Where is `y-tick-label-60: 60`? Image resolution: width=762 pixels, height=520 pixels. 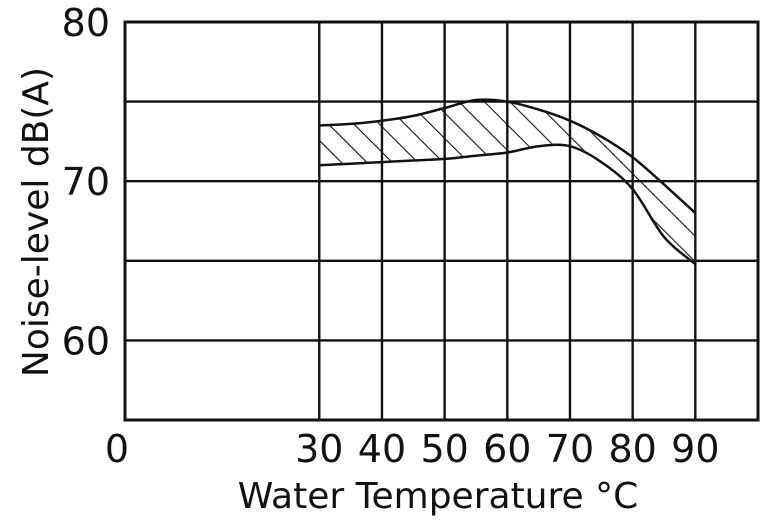
y-tick-label-60: 60 is located at coordinates (86, 341).